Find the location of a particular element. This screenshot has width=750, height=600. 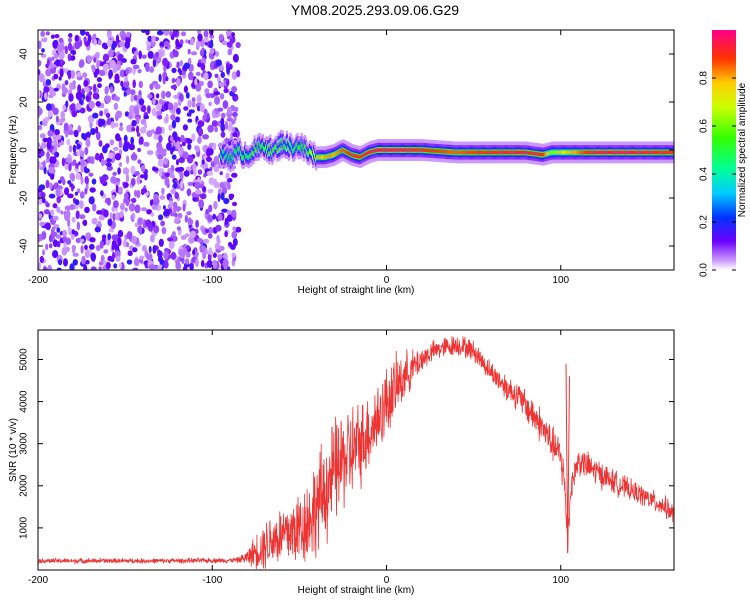

y-tick-label: 40 is located at coordinates (24, 54).